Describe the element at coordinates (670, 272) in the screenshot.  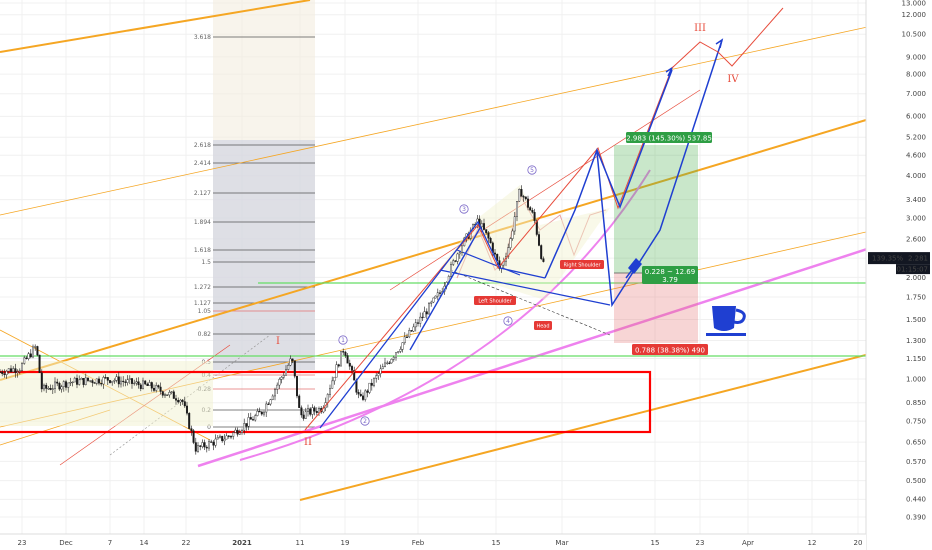
I see `entry-label: 0.228 ~ 12.69` at that location.